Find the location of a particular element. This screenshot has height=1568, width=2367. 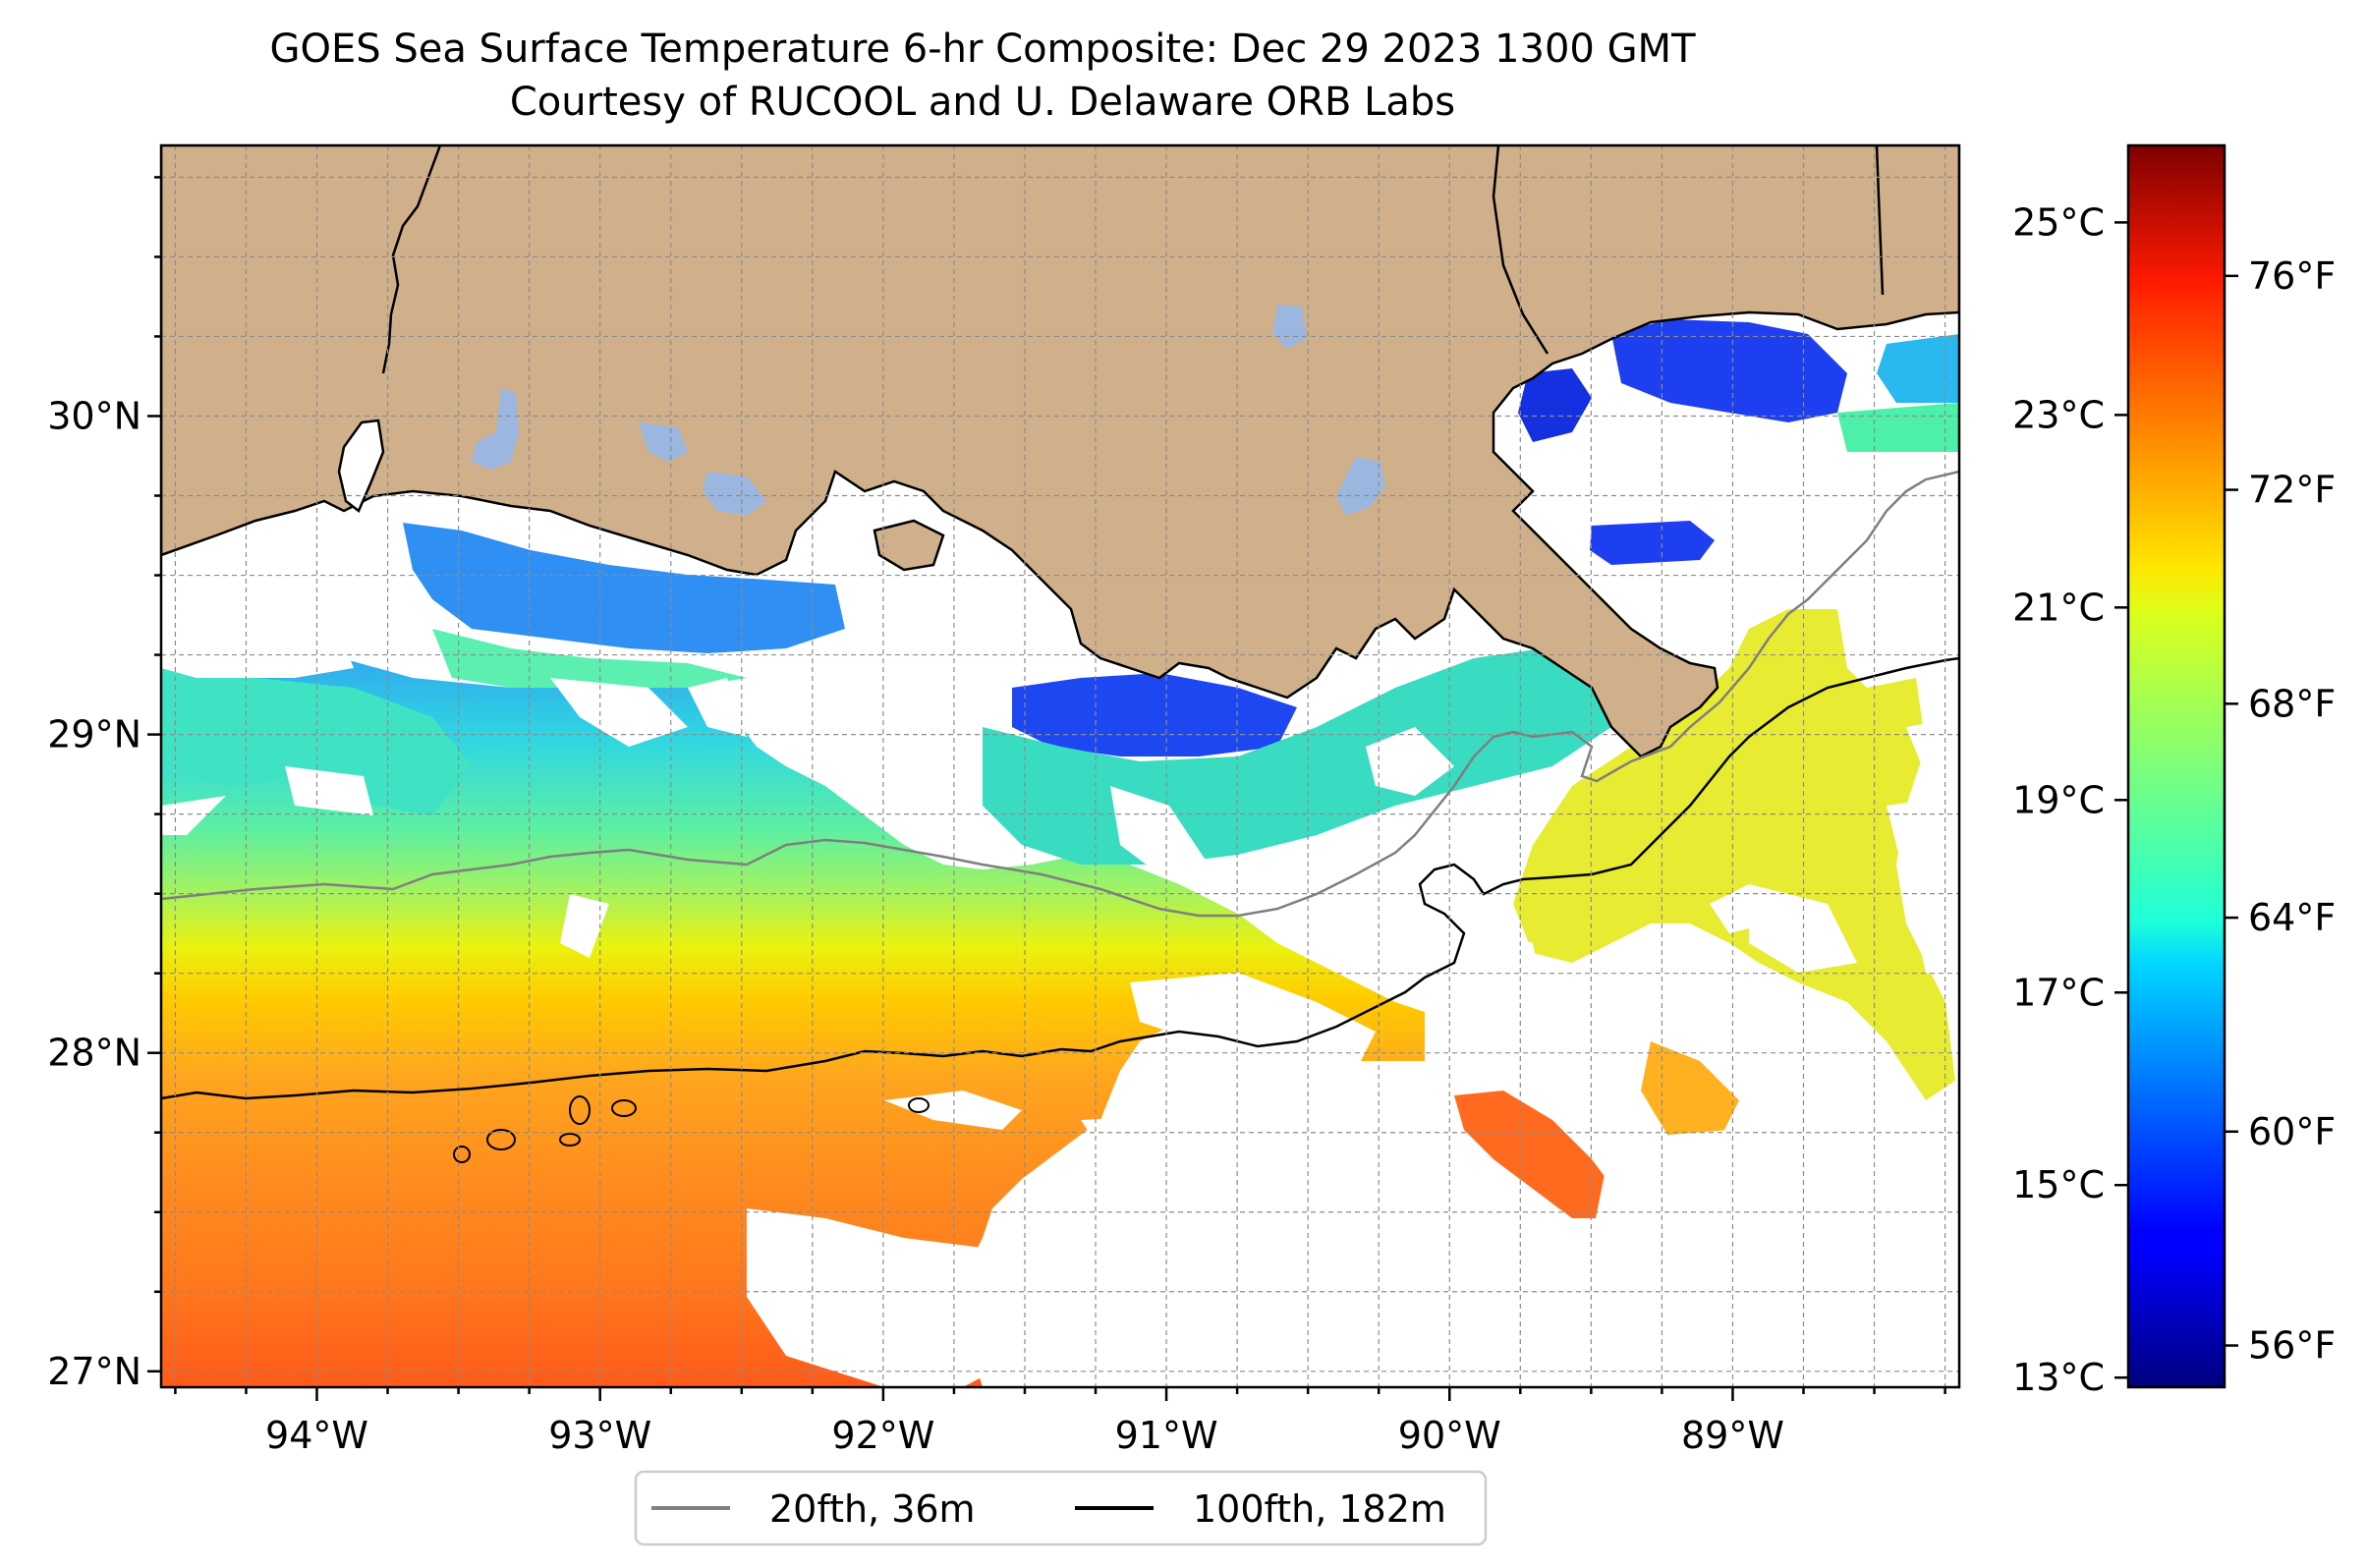

colorbar-label-c: 19°C is located at coordinates (2058, 799).